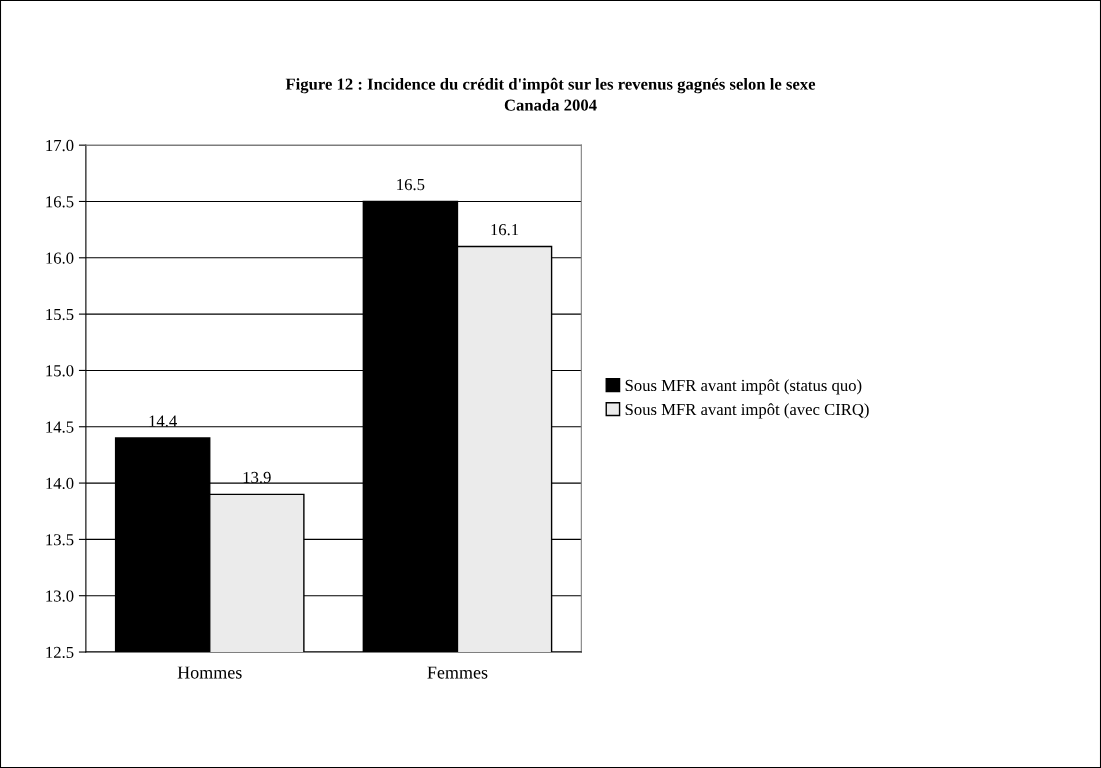  What do you see at coordinates (457, 672) in the screenshot?
I see `x-tick-label: Femmes` at bounding box center [457, 672].